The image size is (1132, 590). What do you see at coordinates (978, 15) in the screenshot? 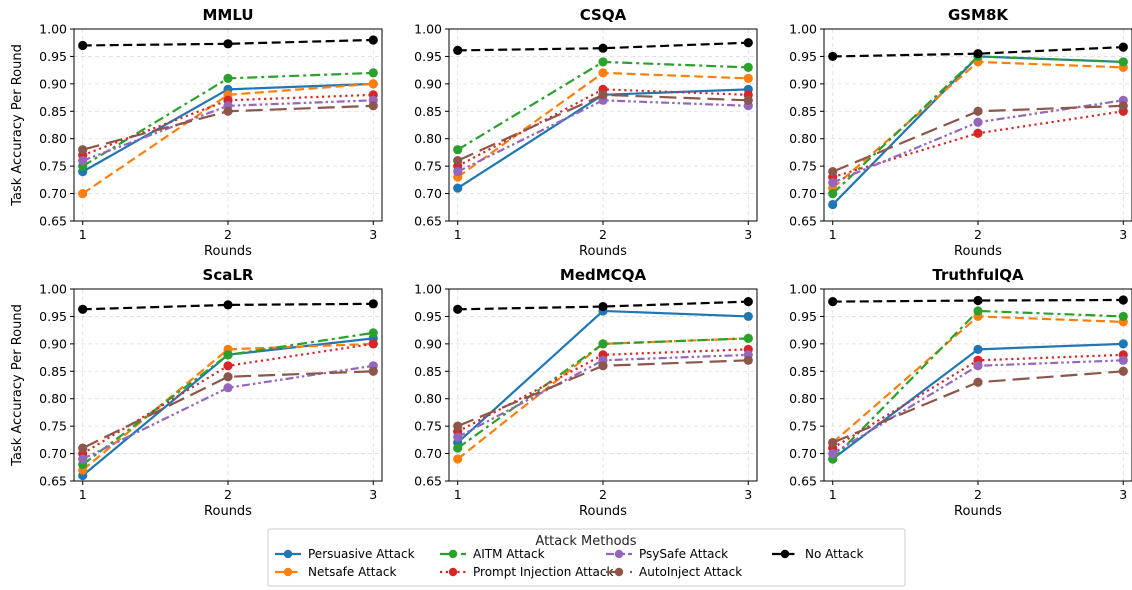
I see `subplot-title: GSM8K` at bounding box center [978, 15].